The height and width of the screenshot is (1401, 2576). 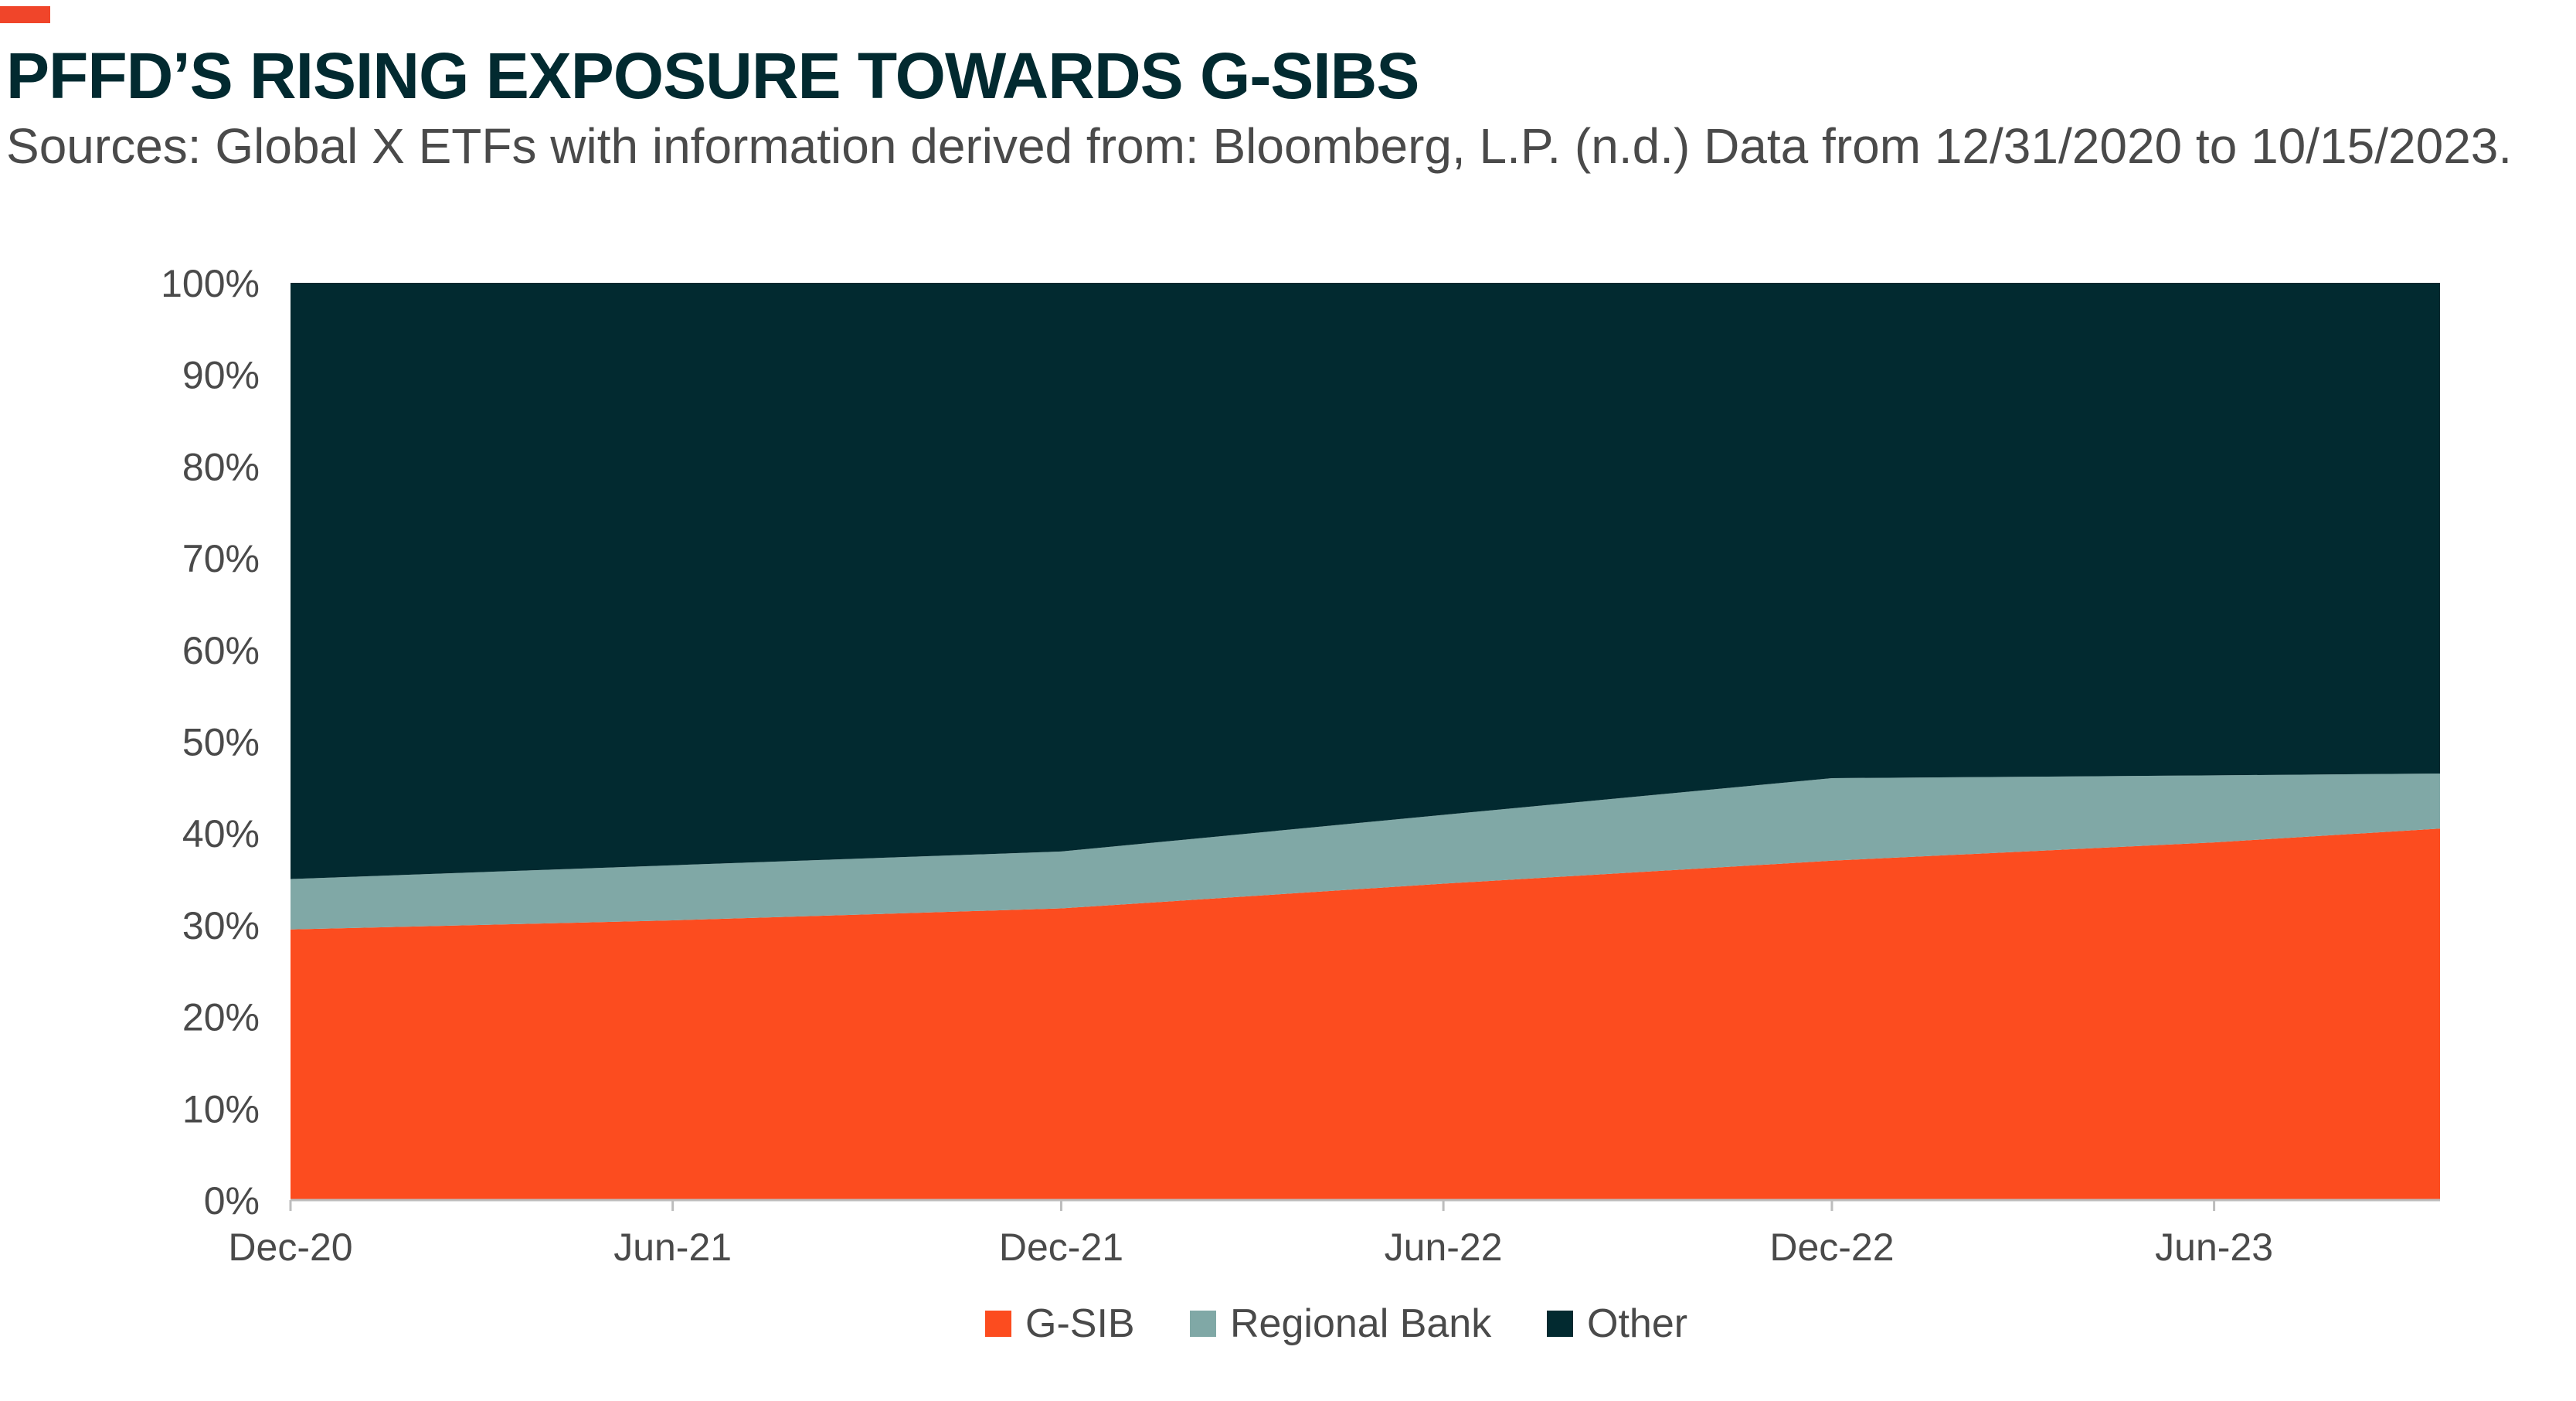 What do you see at coordinates (1637, 1323) in the screenshot?
I see `legend-label-other: Other` at bounding box center [1637, 1323].